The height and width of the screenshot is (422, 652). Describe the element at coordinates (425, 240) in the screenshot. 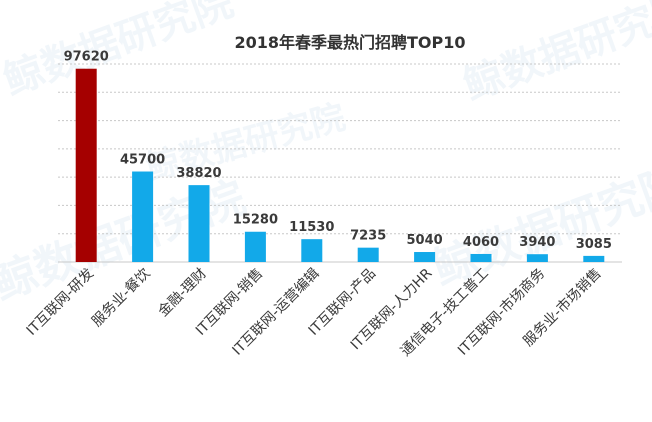

I see `data-label: 5040` at that location.